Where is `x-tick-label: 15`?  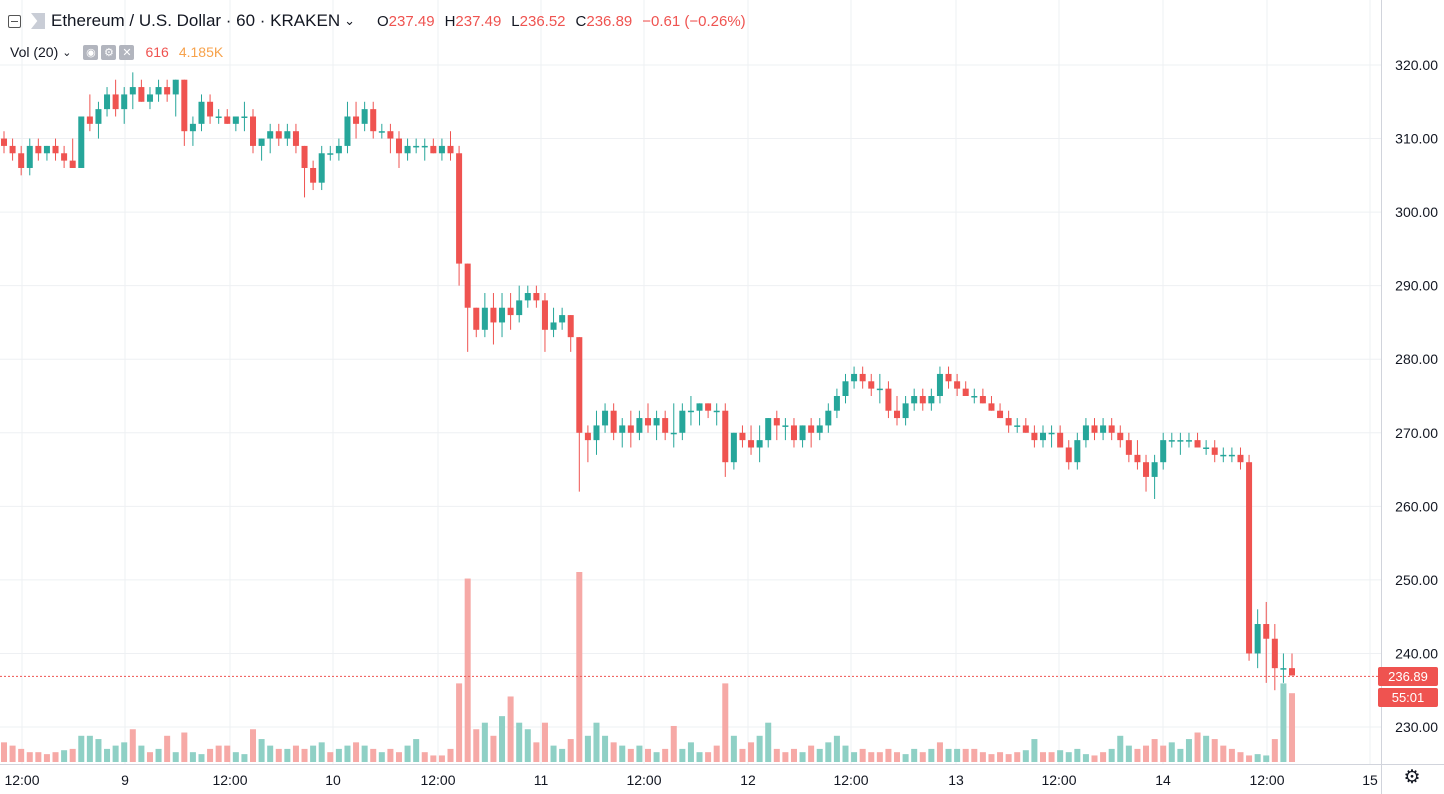
x-tick-label: 15 is located at coordinates (1370, 780).